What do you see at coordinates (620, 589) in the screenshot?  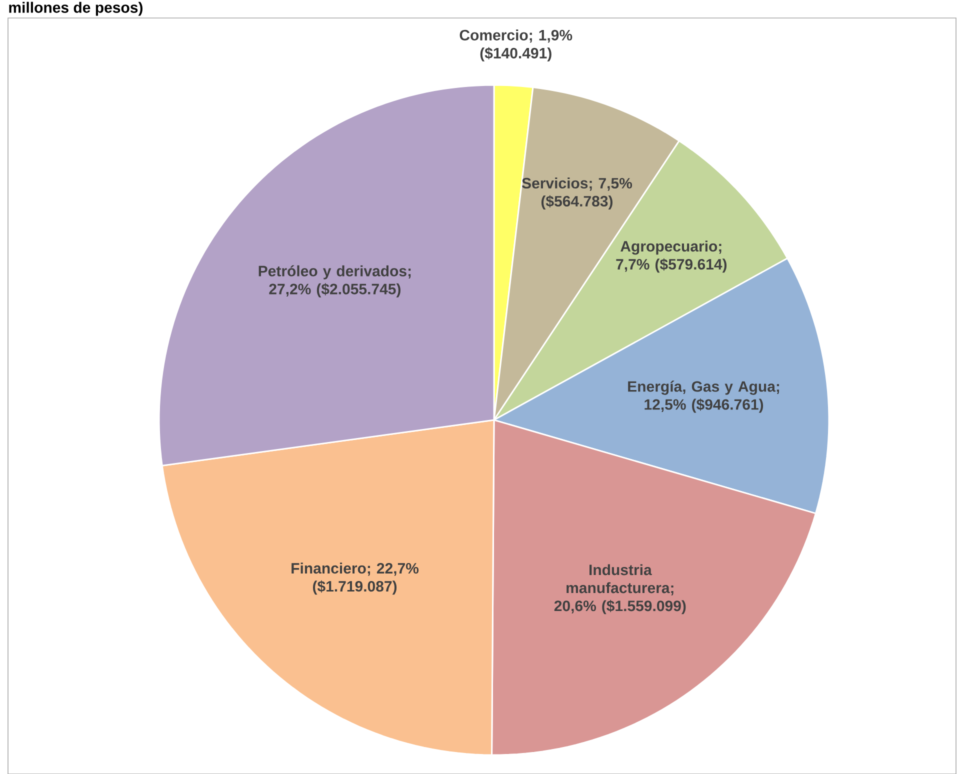 I see `slice-label: Industria manufacturera; 20,6% ($1.559.099)` at bounding box center [620, 589].